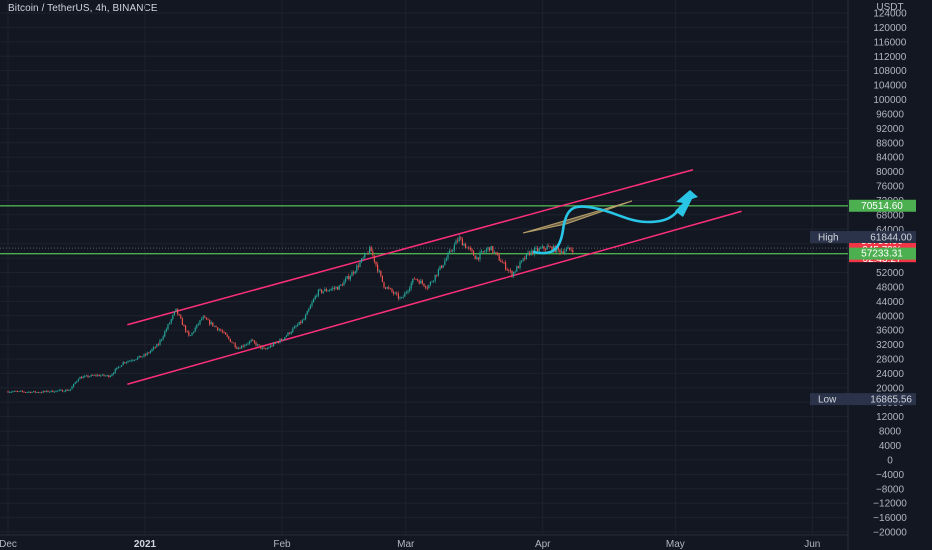  What do you see at coordinates (610, 227) in the screenshot?
I see `projection-path` at bounding box center [610, 227].